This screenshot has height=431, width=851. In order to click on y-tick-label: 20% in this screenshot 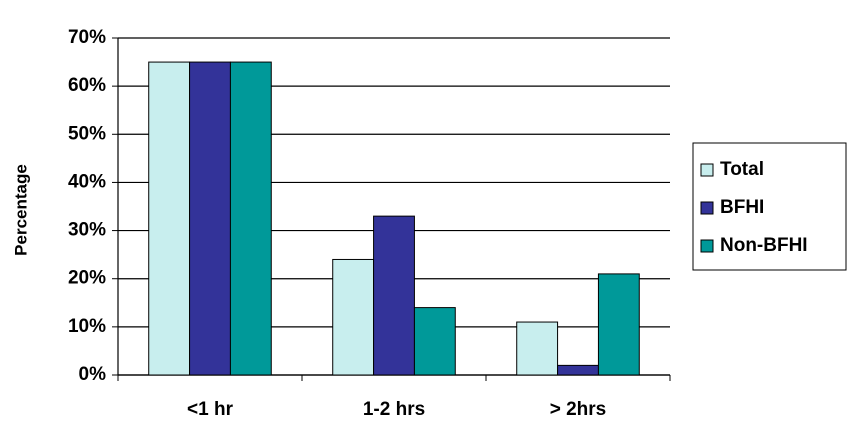, I will do `click(87, 278)`.